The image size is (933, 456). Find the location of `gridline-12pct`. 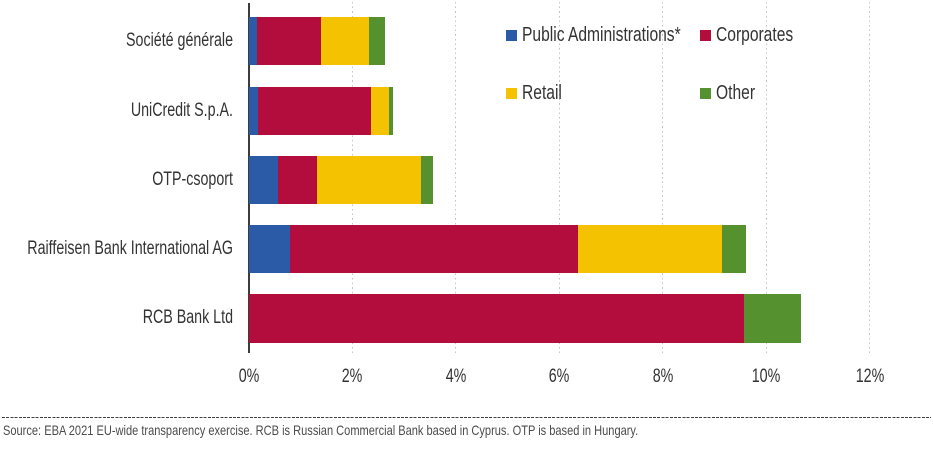

gridline-12pct is located at coordinates (870, 178).